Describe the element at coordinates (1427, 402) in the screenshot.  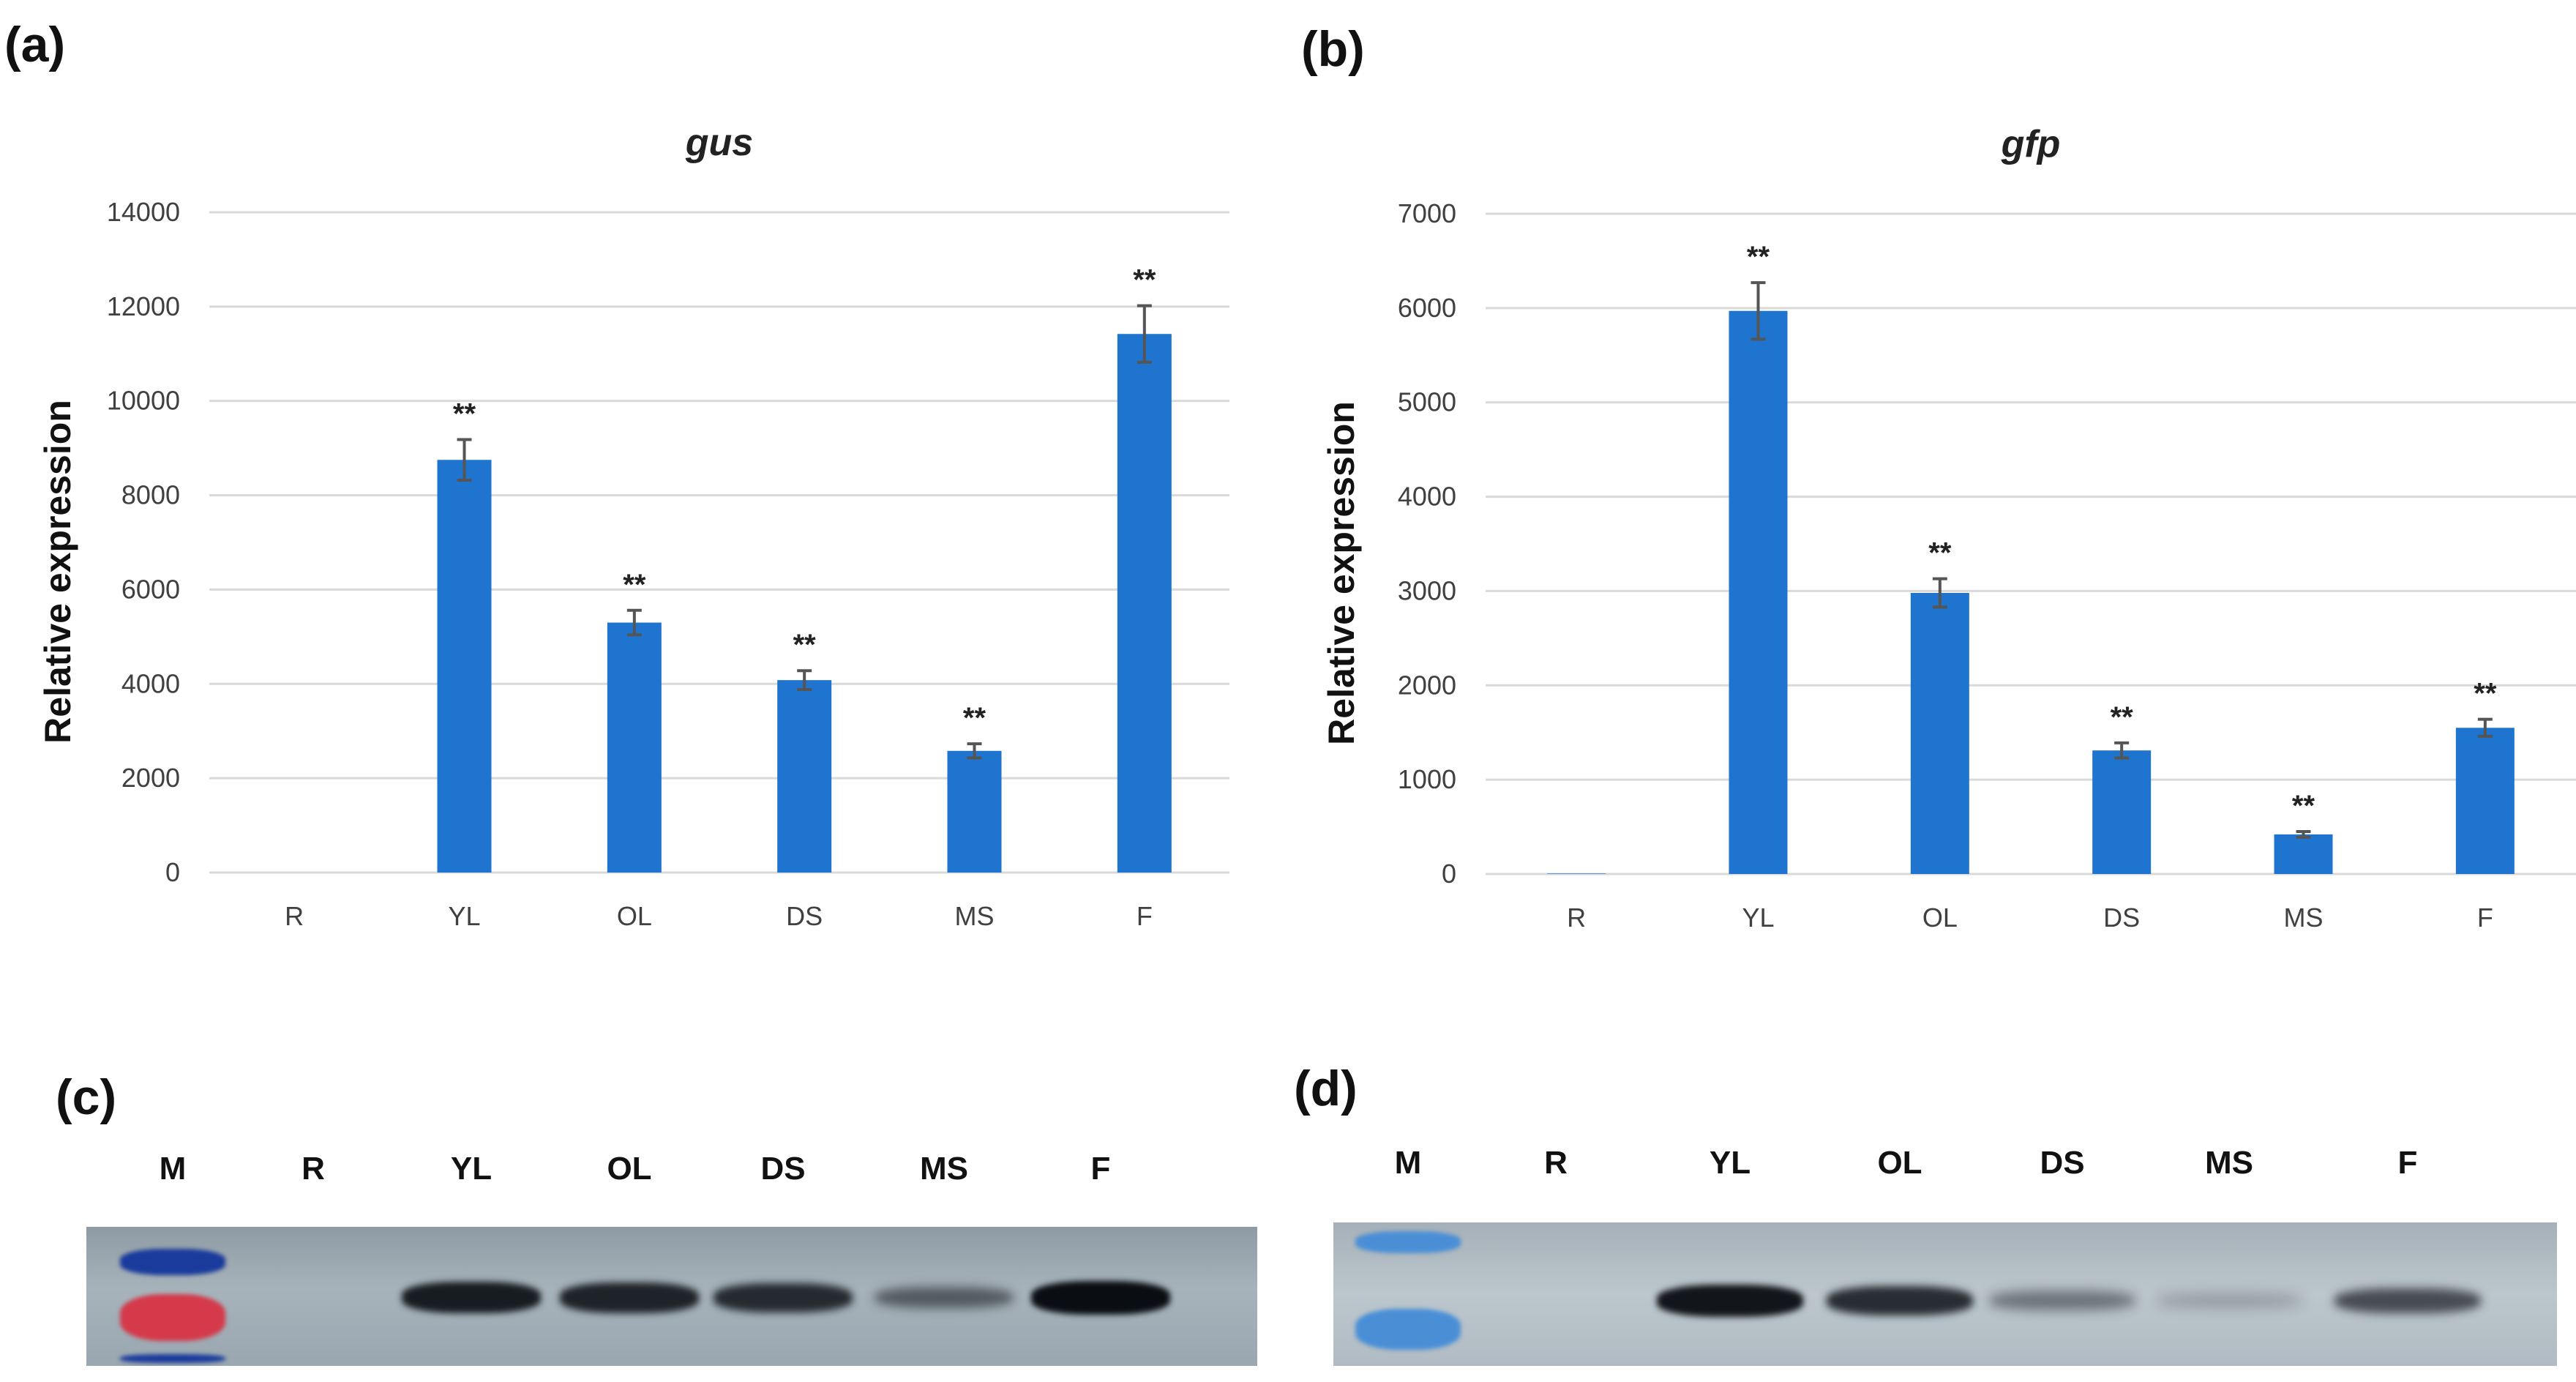
I see `y-tick-label: 5000` at that location.